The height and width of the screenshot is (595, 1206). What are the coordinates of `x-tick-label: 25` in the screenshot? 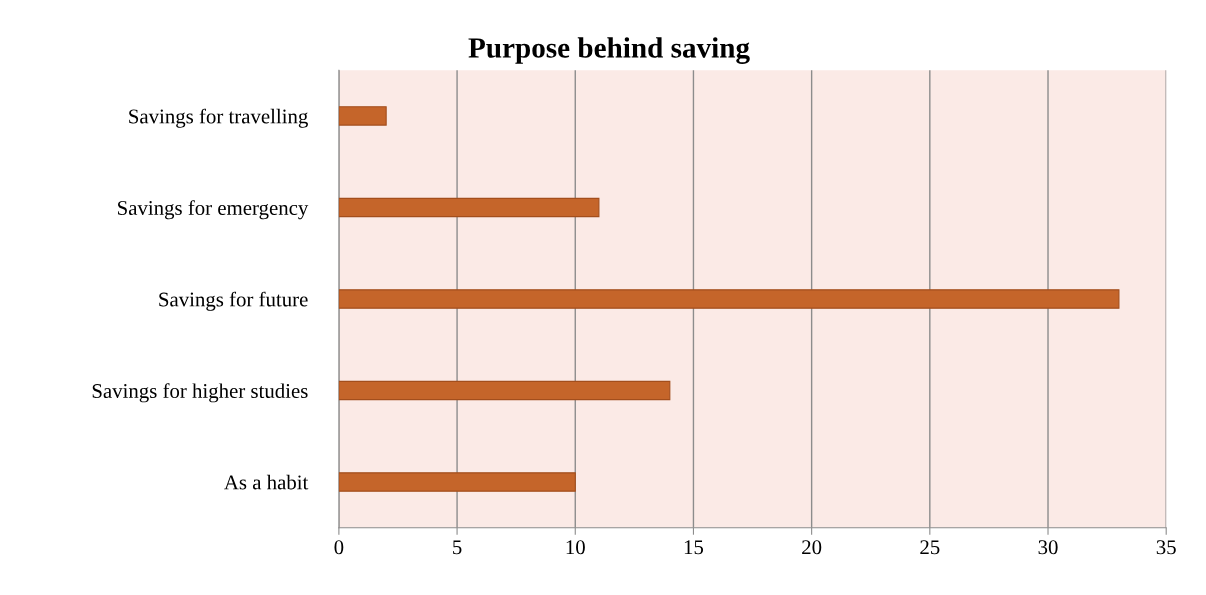 It's located at (930, 547).